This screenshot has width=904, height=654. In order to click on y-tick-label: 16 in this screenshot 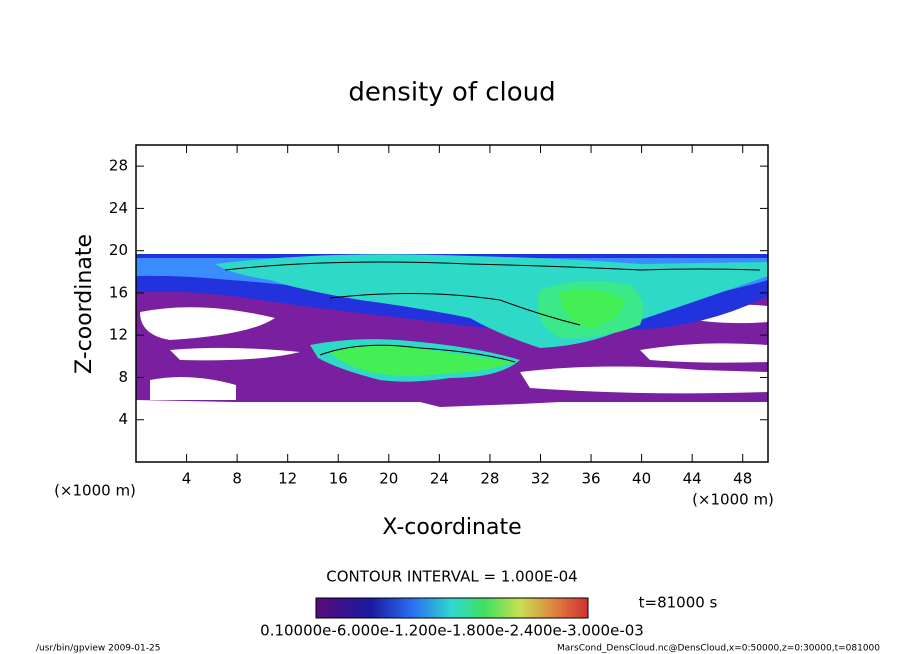, I will do `click(118, 292)`.